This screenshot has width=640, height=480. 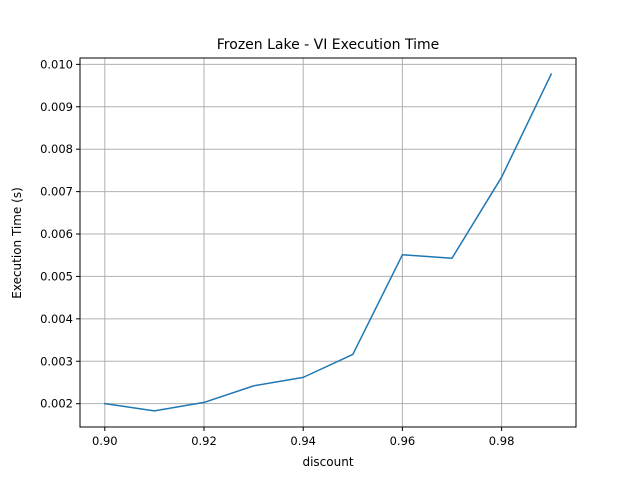 I want to click on y-tick-label: 0.006, so click(x=56, y=234).